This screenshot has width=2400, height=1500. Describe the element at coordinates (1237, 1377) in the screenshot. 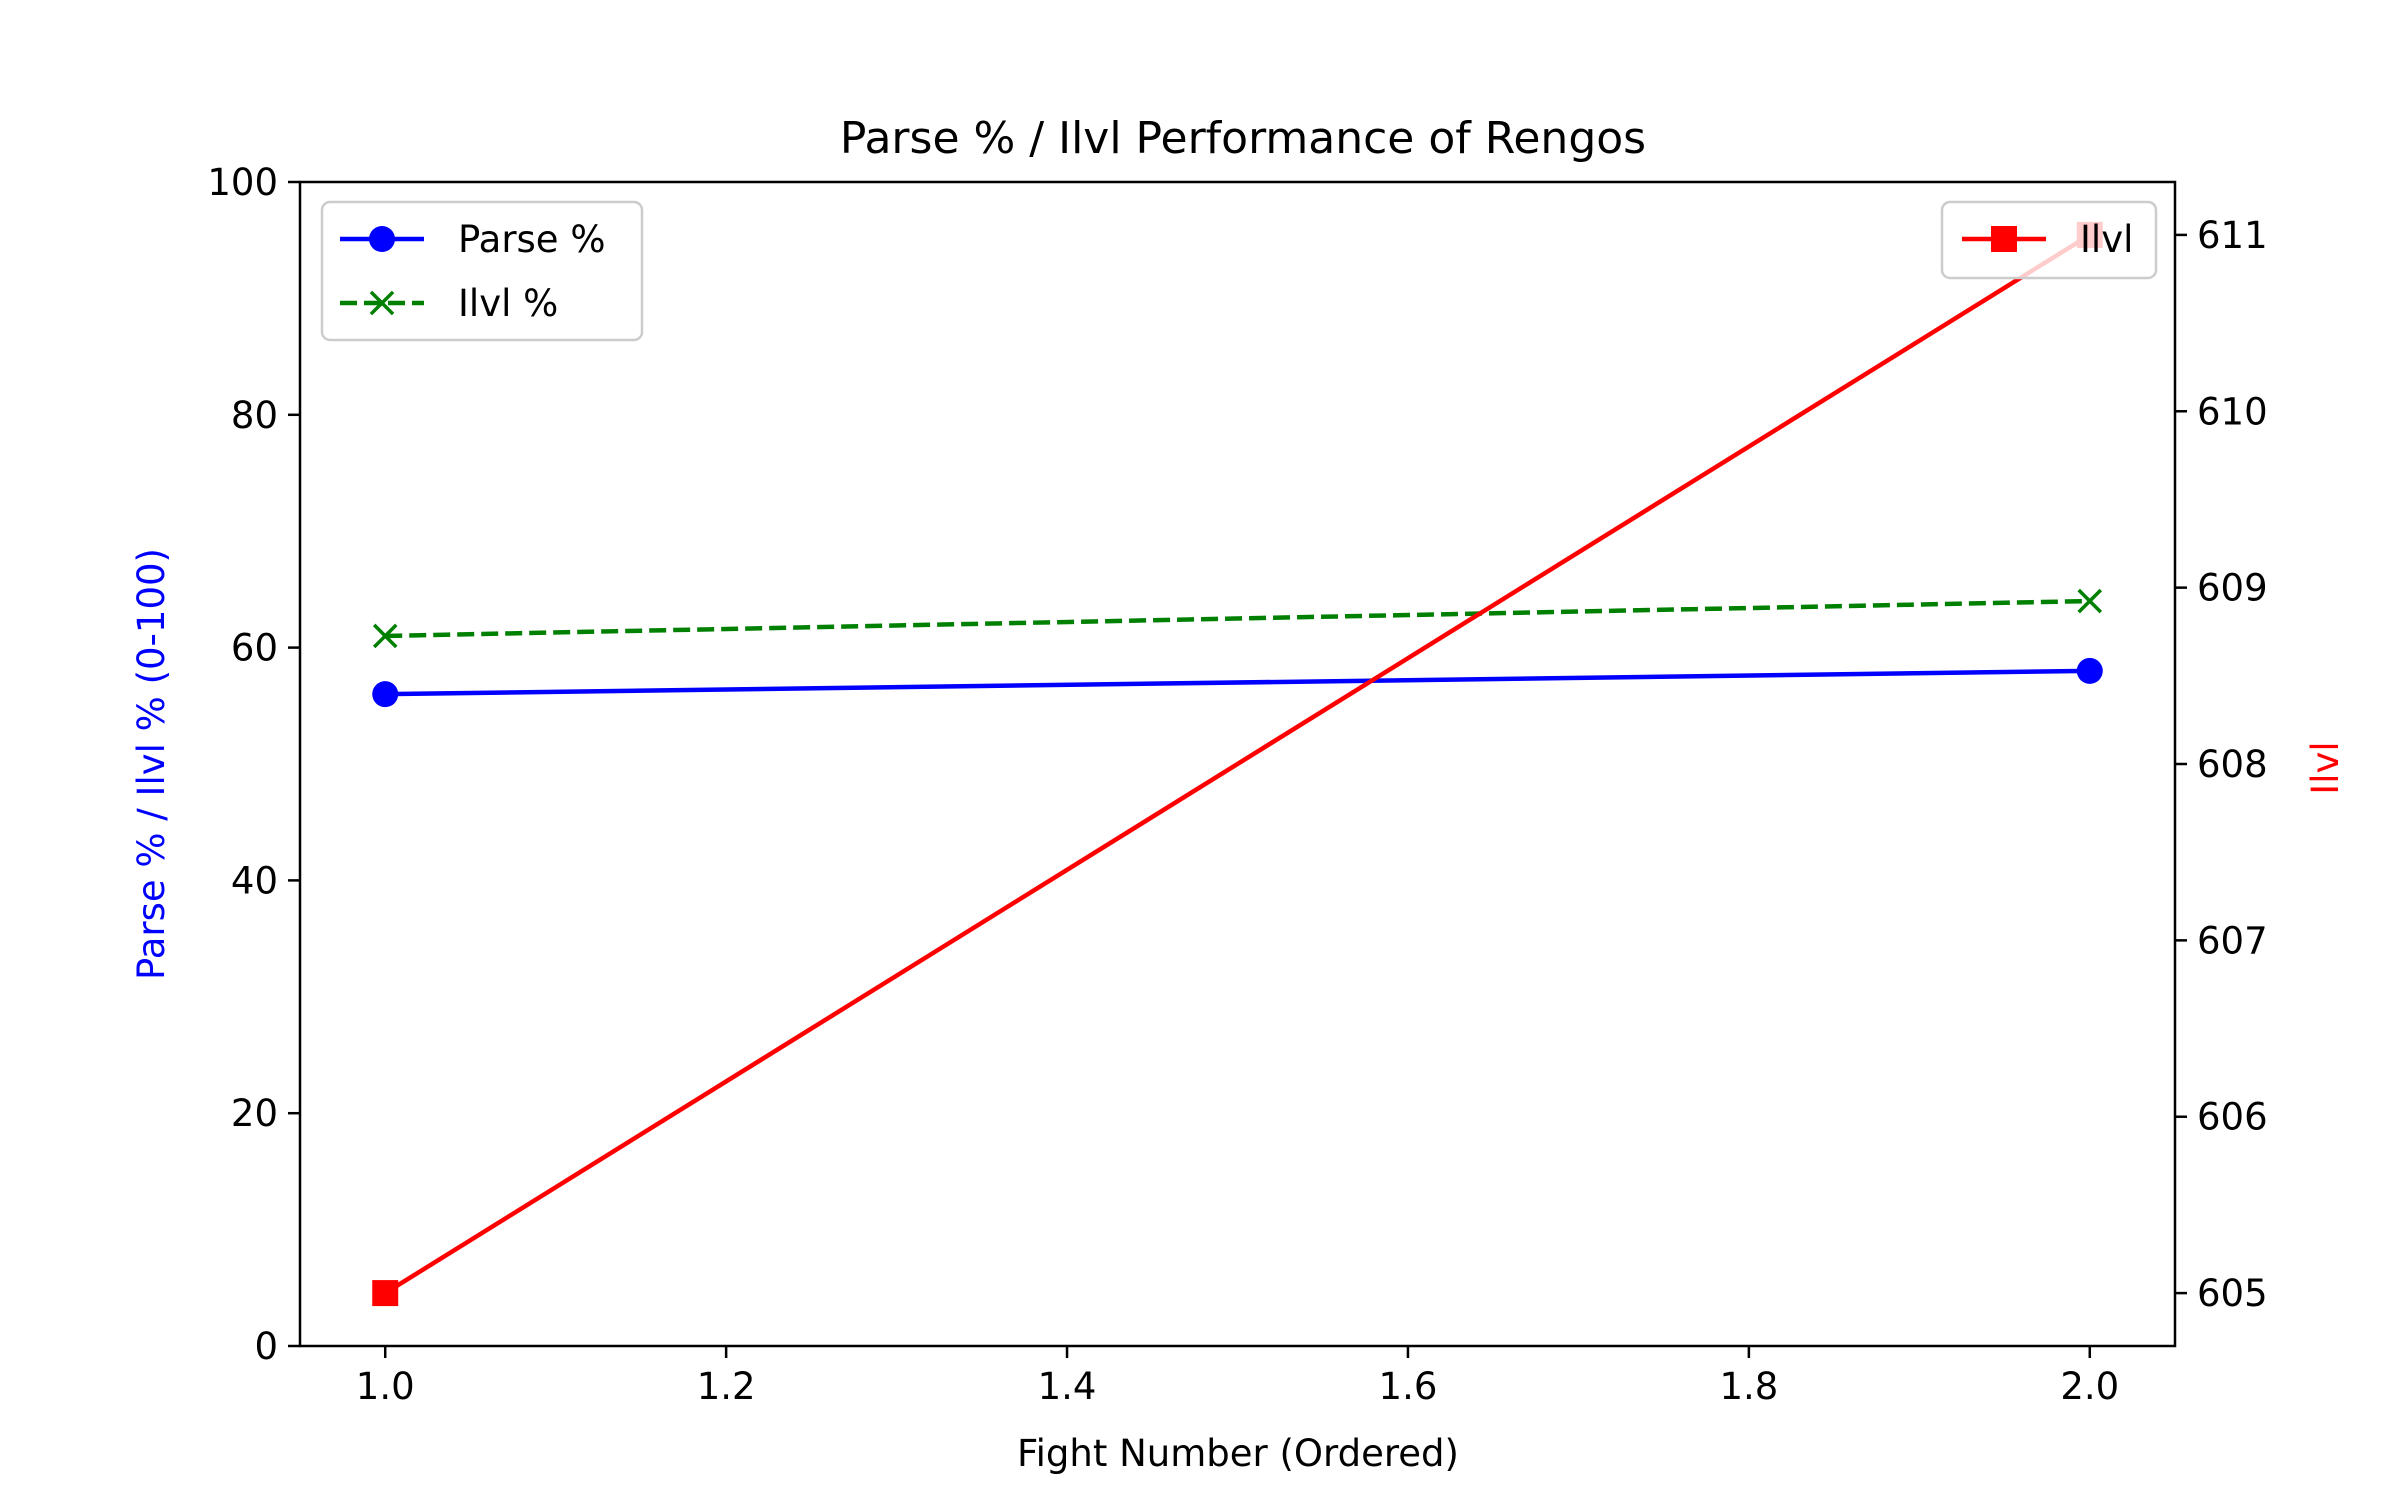

I see `x-axis: 1.0 1.2 1.4 1.6 1.8 2.0` at that location.